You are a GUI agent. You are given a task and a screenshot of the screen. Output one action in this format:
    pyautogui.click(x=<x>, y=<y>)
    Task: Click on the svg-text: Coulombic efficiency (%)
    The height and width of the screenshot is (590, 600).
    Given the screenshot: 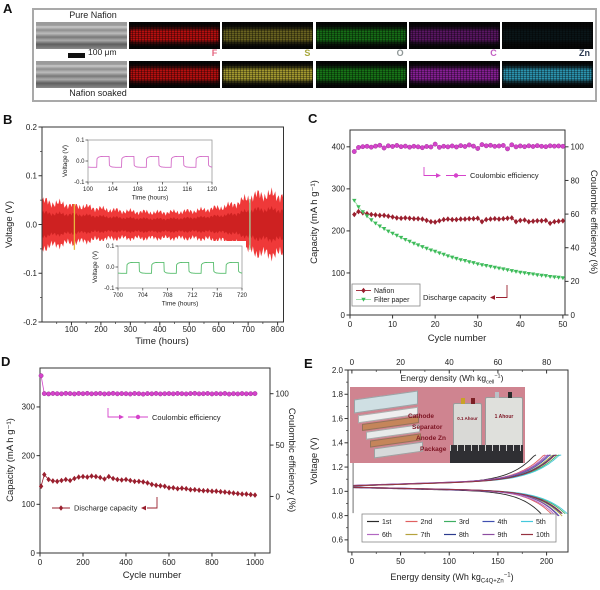 What is the action you would take?
    pyautogui.click(x=593, y=222)
    